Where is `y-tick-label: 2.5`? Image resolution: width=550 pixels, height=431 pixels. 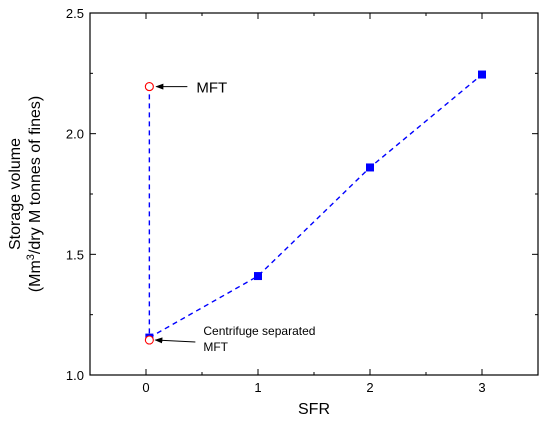
y-tick-label: 2.5 is located at coordinates (75, 13).